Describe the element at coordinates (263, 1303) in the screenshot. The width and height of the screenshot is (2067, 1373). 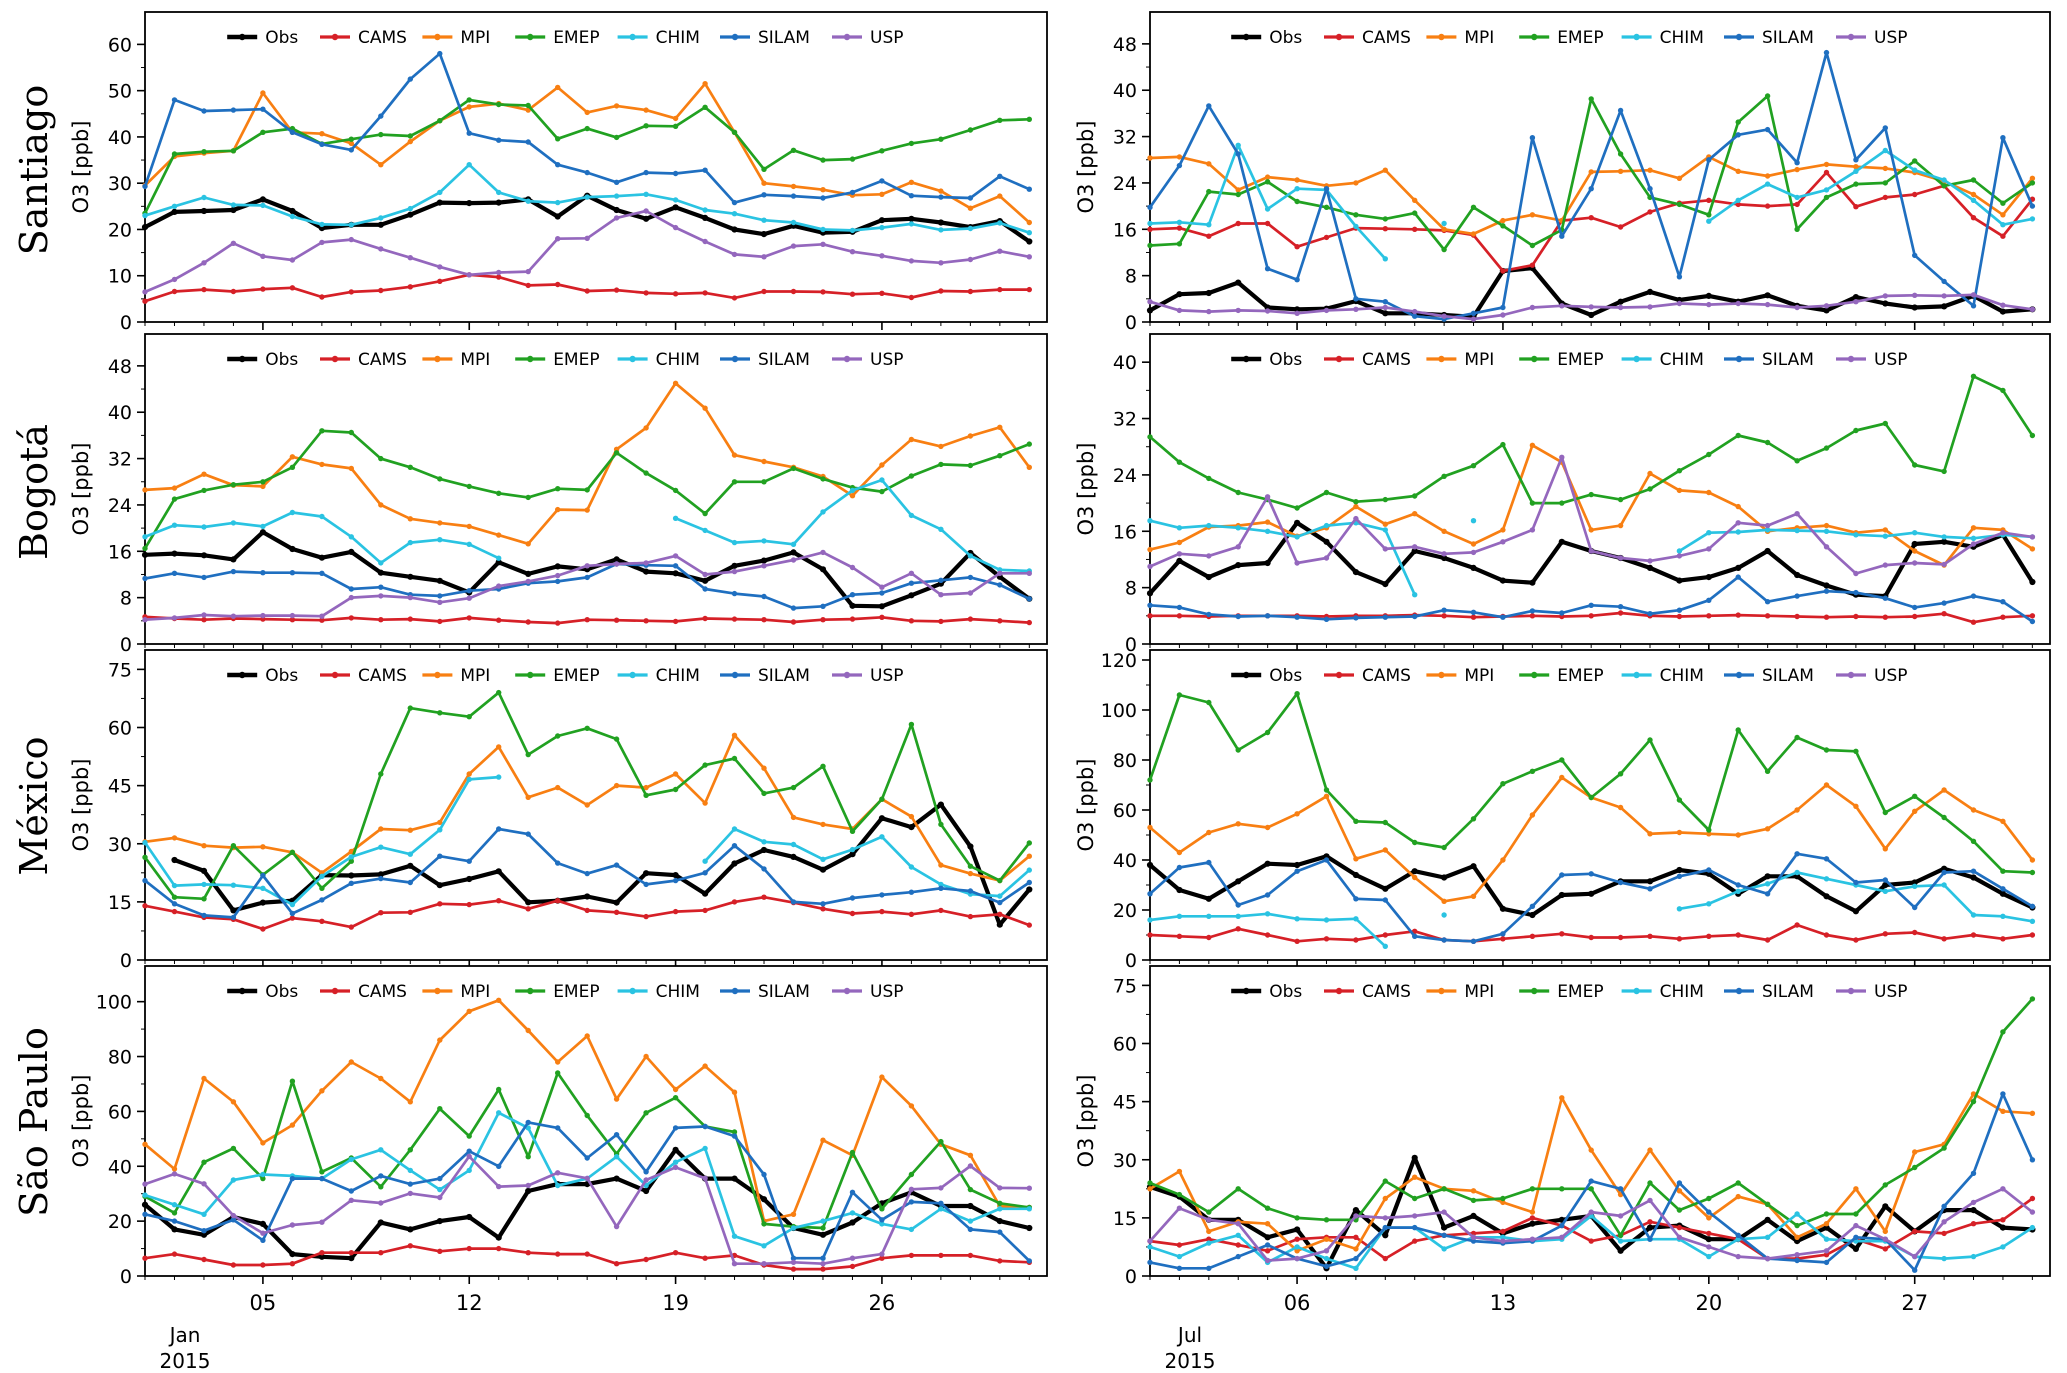
I see `x-tick-label: 05` at that location.